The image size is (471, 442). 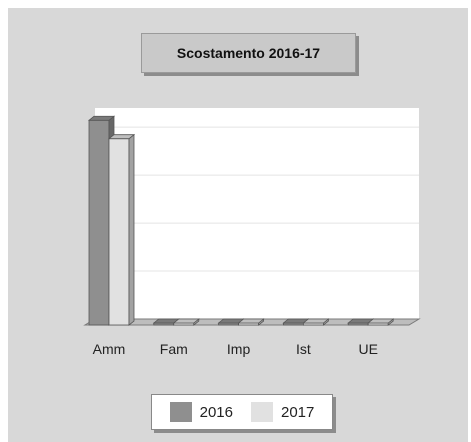 What do you see at coordinates (298, 412) in the screenshot?
I see `legend-label-2017: 2017` at bounding box center [298, 412].